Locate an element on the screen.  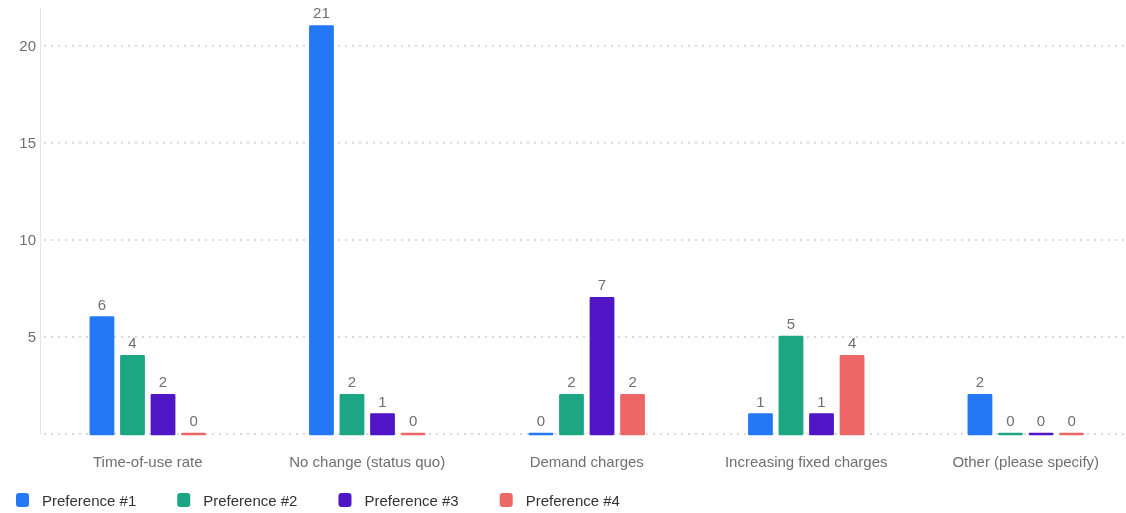
y-tick-label: 15 is located at coordinates (27, 143).